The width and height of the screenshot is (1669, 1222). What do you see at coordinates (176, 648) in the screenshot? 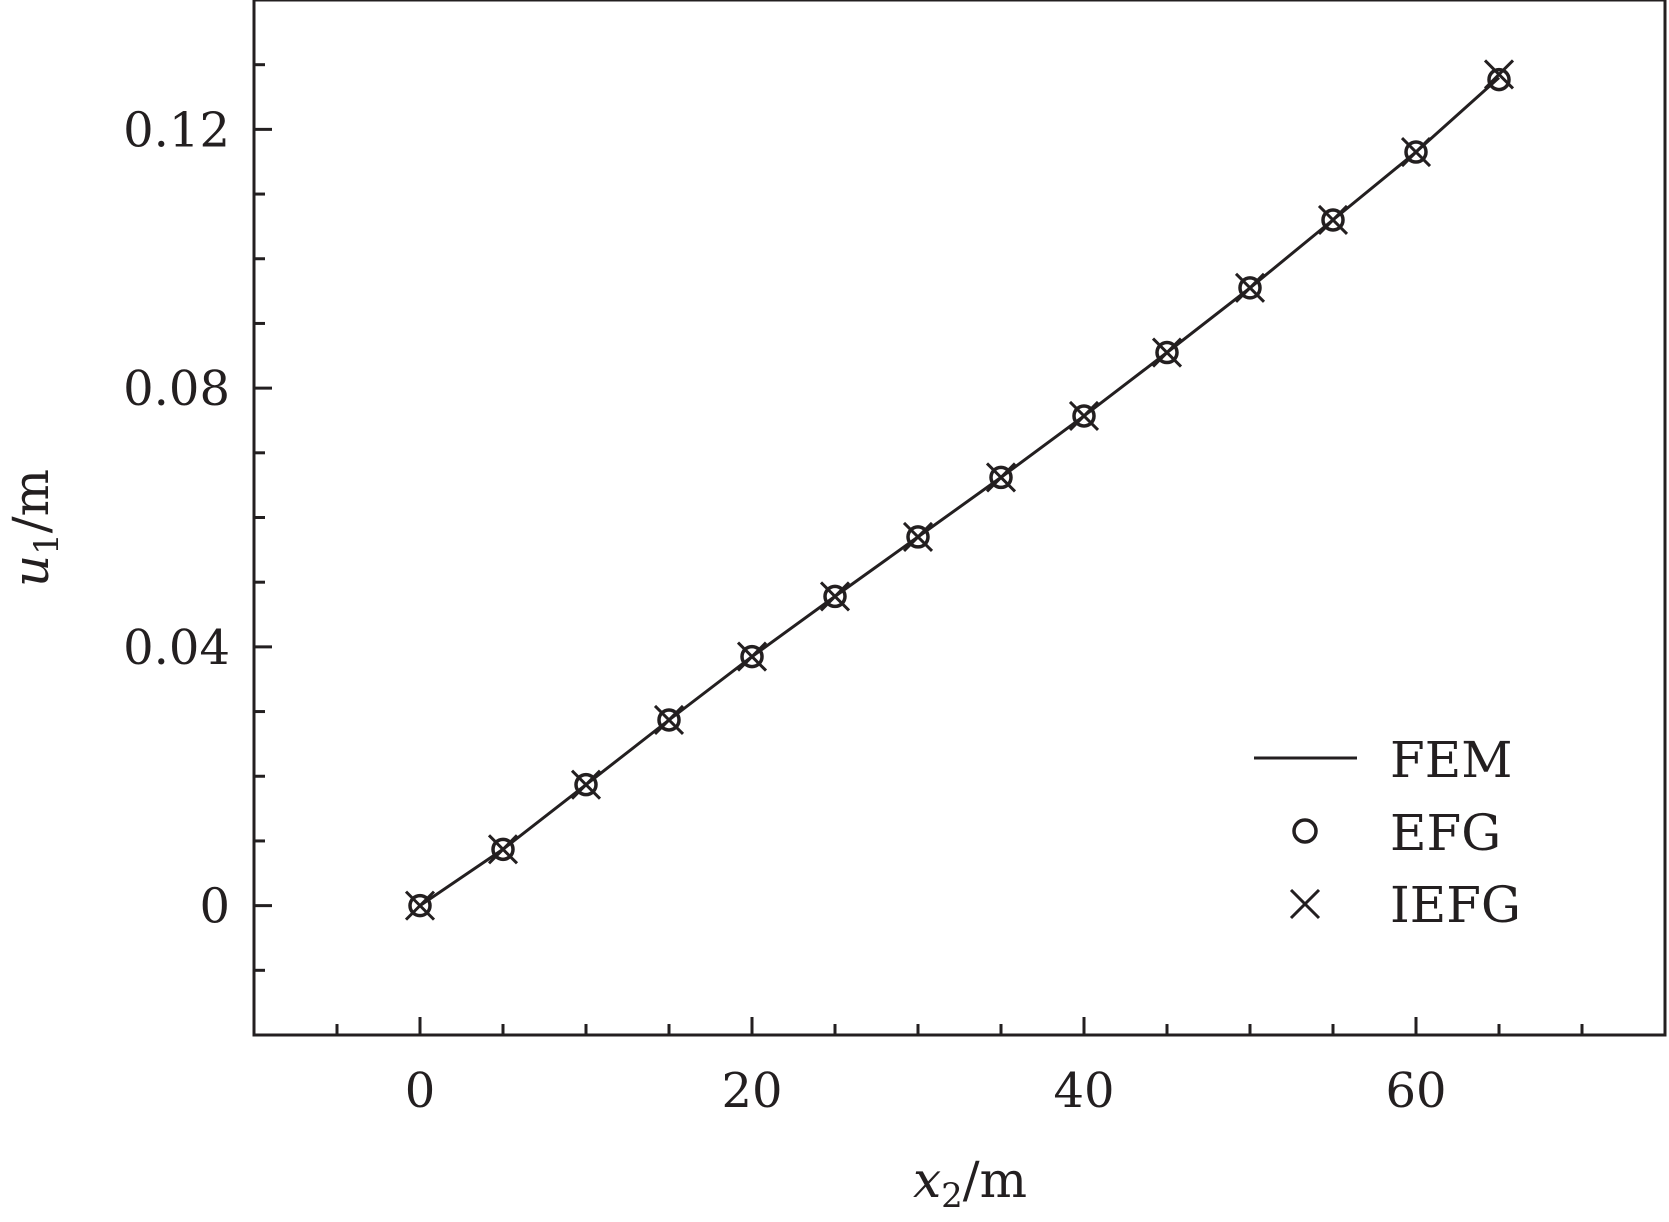
I see `y-tick-label: 0.04` at bounding box center [176, 648].